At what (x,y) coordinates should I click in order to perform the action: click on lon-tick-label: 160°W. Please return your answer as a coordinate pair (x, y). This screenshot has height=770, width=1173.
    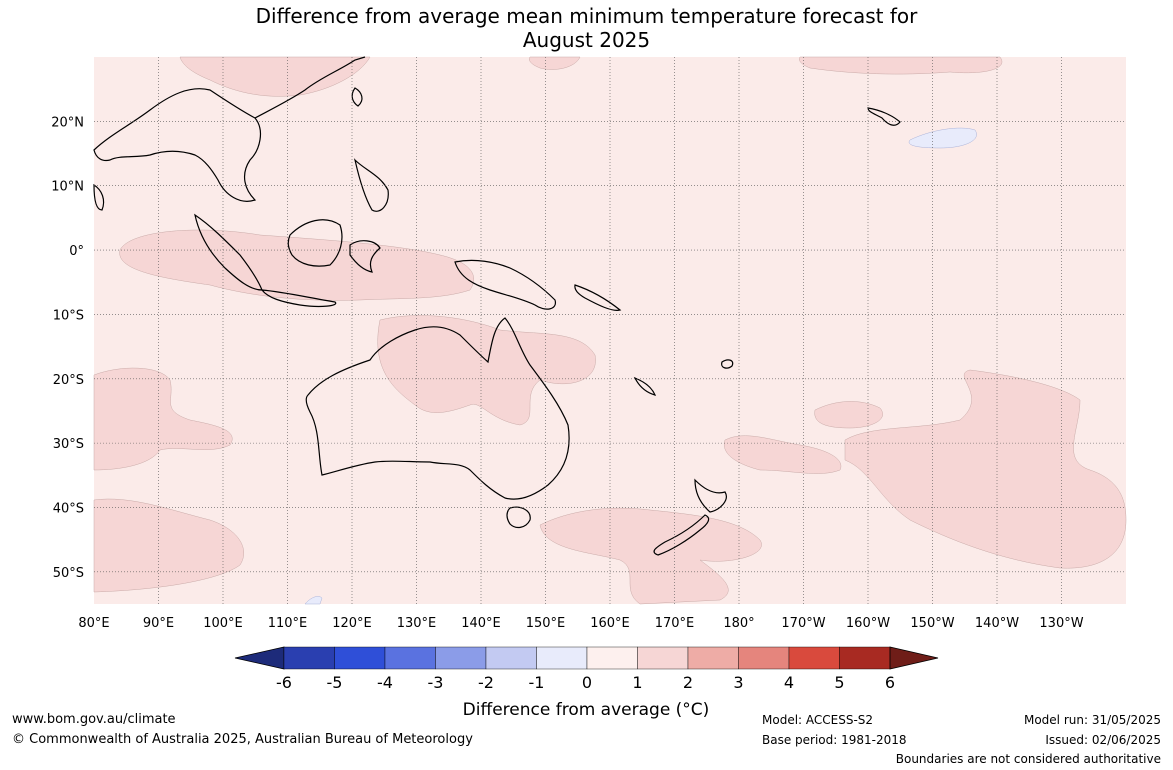
    Looking at the image, I should click on (868, 623).